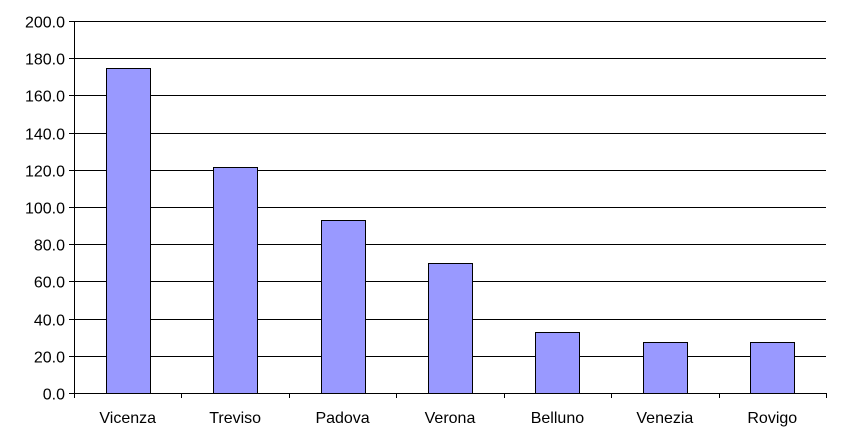 This screenshot has width=844, height=429. Describe the element at coordinates (557, 363) in the screenshot. I see `bar-belluno` at that location.